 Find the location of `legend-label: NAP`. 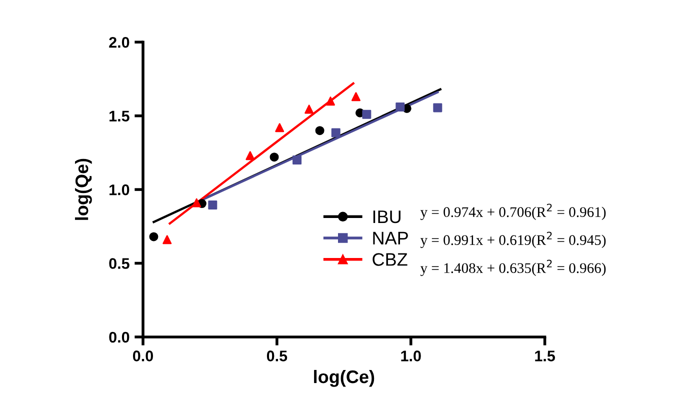

legend-label: NAP is located at coordinates (390, 238).